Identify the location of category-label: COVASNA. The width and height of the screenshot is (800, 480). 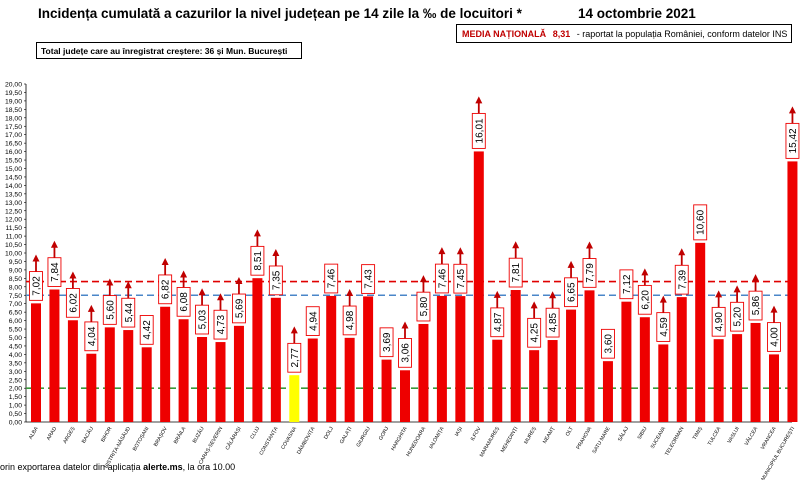
(289, 438).